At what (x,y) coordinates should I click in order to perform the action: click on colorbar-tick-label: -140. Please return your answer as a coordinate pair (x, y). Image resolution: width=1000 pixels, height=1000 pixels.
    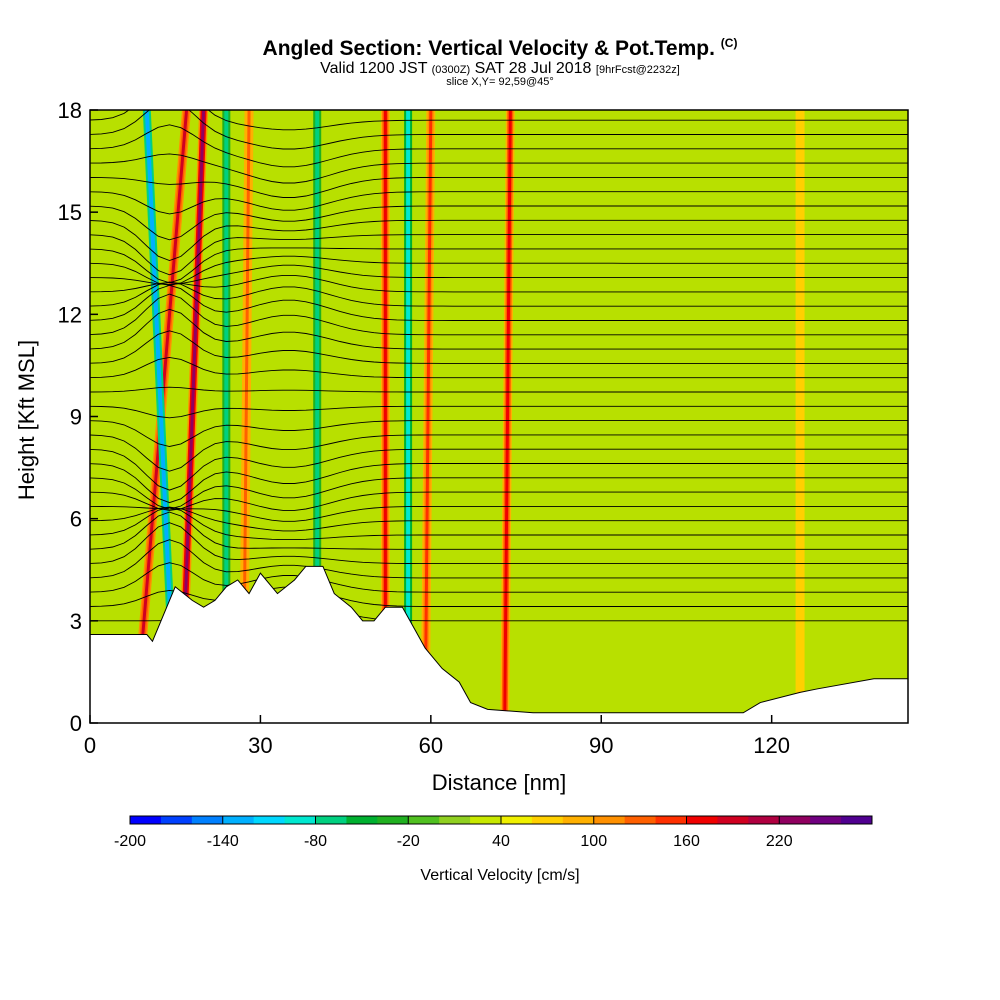
    Looking at the image, I should click on (223, 841).